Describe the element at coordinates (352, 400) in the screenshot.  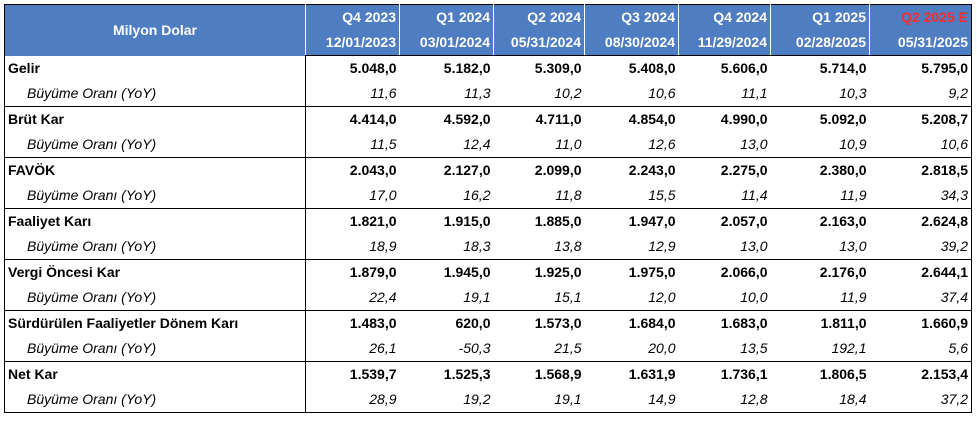
I see `growth-cell: 28,9` at that location.